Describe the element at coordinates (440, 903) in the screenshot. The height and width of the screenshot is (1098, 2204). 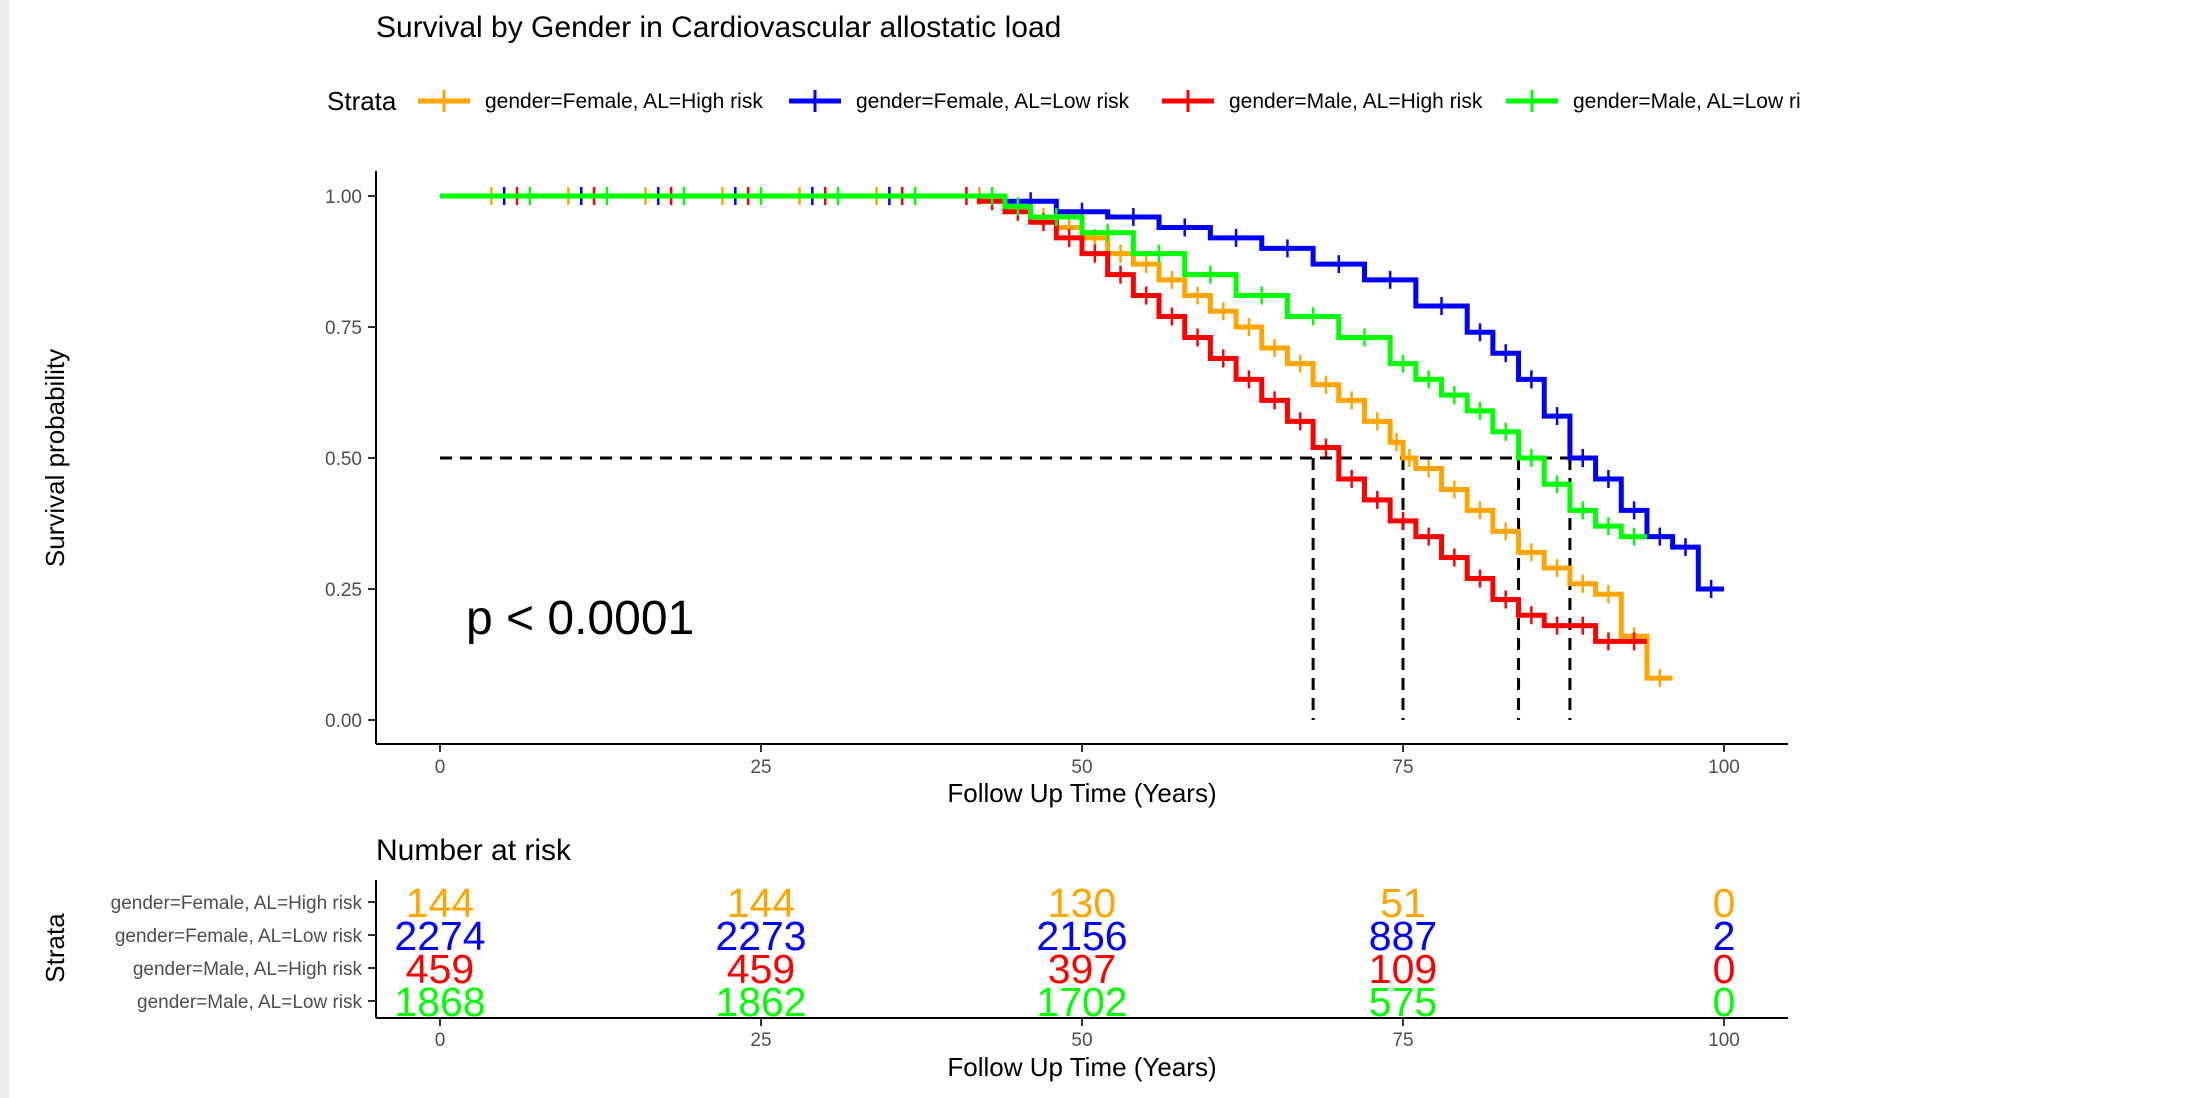
I see `risk-value-1-0: 144` at that location.